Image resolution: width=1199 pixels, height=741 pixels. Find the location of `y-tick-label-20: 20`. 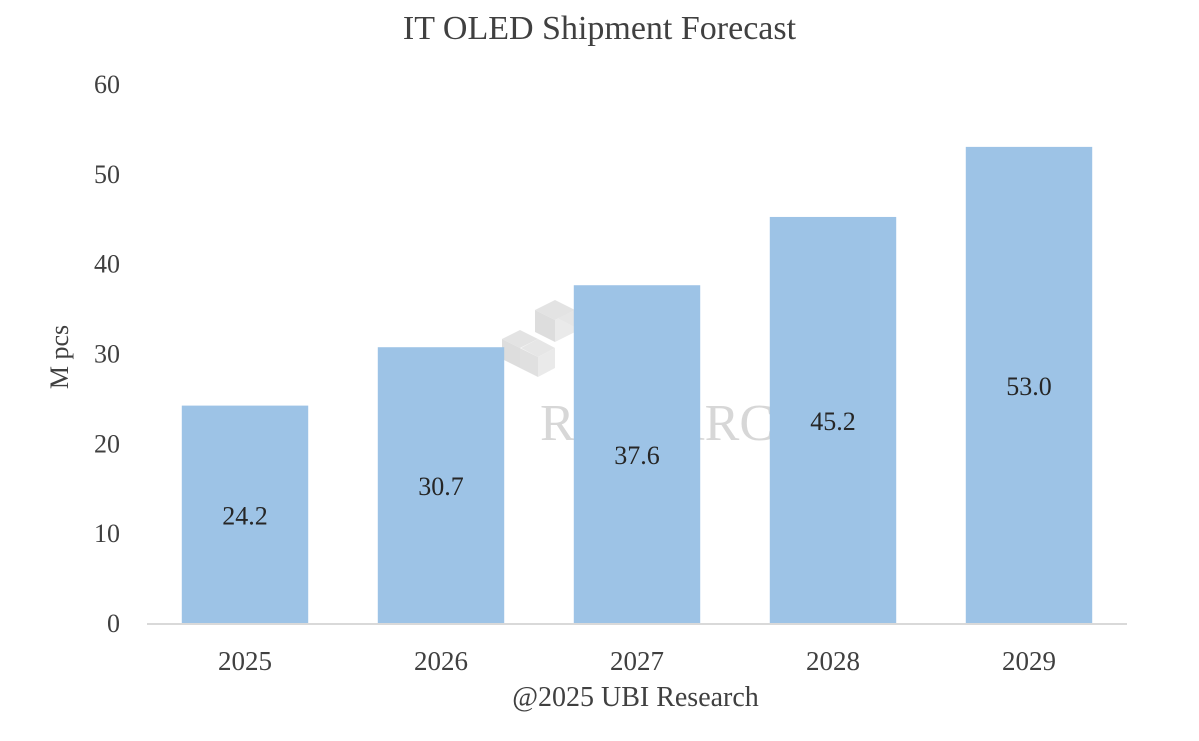

y-tick-label-20: 20 is located at coordinates (107, 443).